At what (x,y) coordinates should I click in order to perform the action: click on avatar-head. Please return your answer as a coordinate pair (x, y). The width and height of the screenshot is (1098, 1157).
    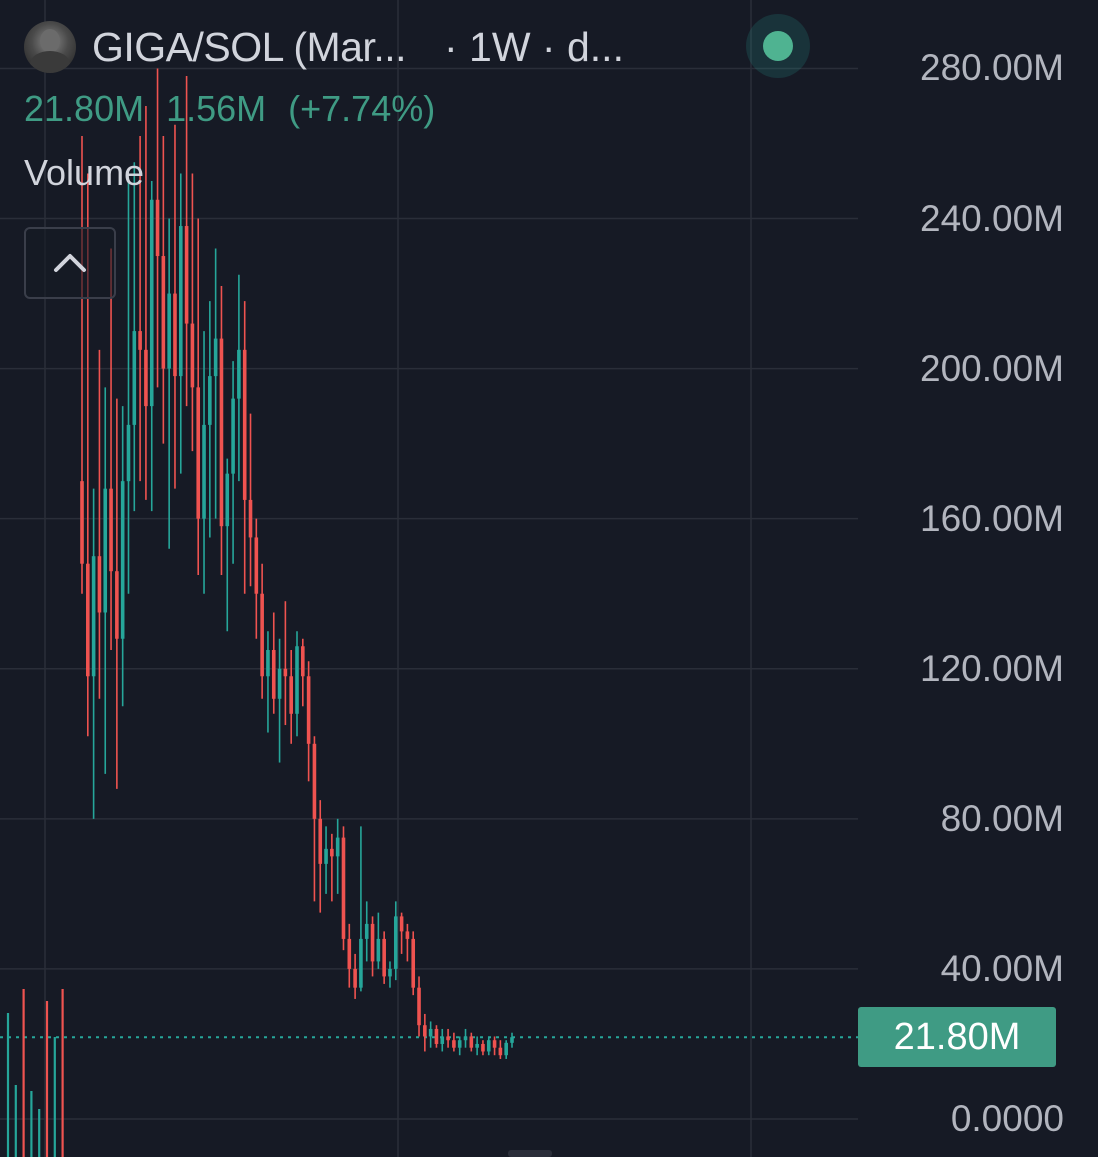
    Looking at the image, I should click on (50, 41).